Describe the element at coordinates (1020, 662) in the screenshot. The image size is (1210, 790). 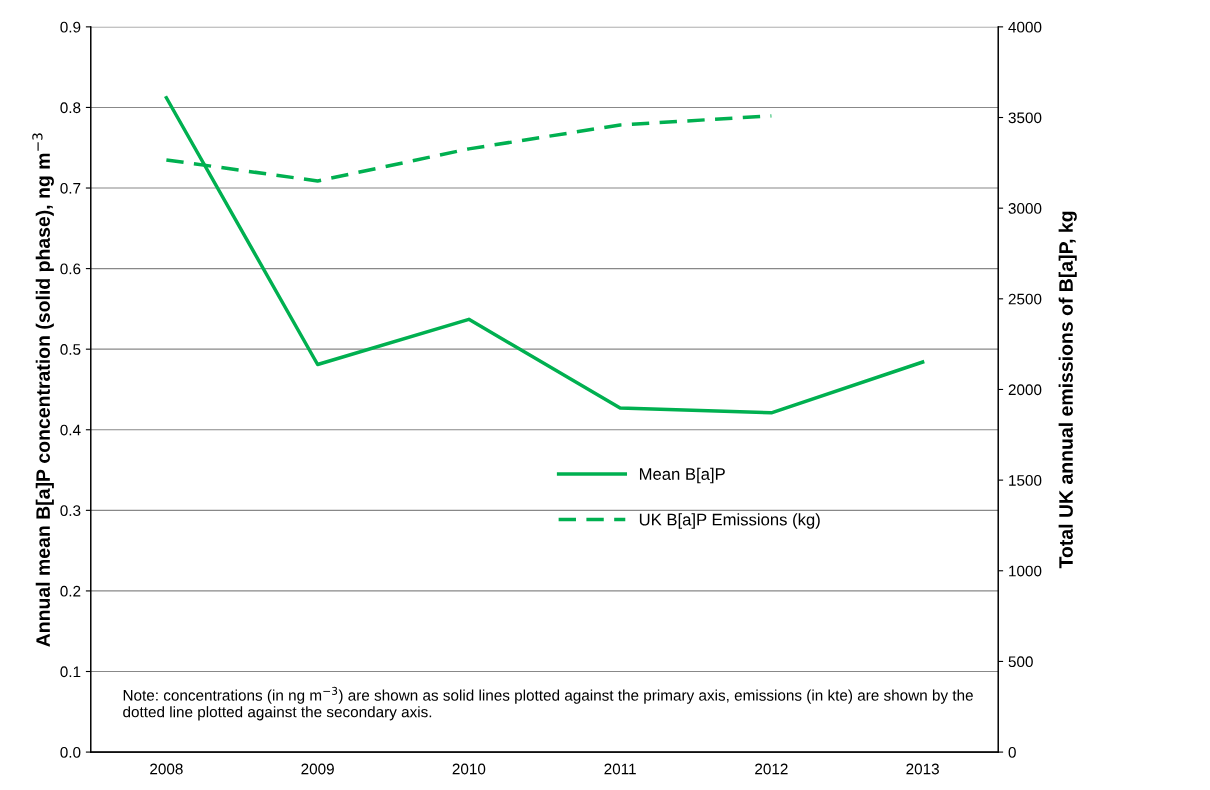
I see `y2-tick-label: 500` at that location.